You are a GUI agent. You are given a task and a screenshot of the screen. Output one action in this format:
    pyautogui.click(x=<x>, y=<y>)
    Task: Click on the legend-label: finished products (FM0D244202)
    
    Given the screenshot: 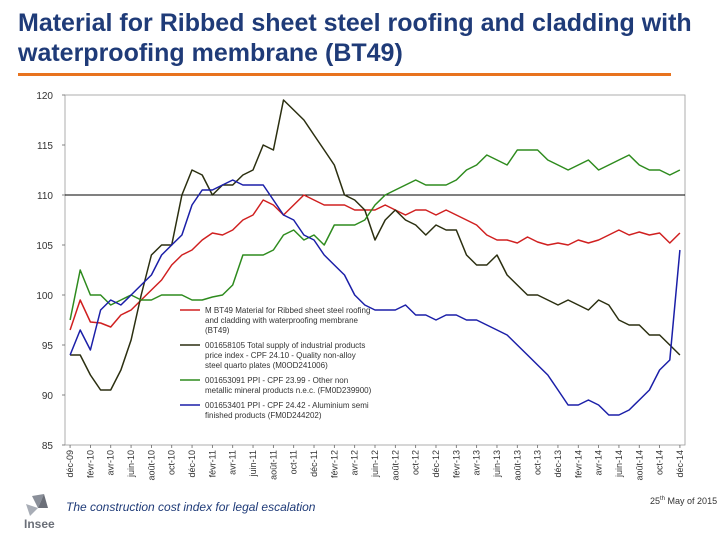 What is the action you would take?
    pyautogui.click(x=263, y=415)
    